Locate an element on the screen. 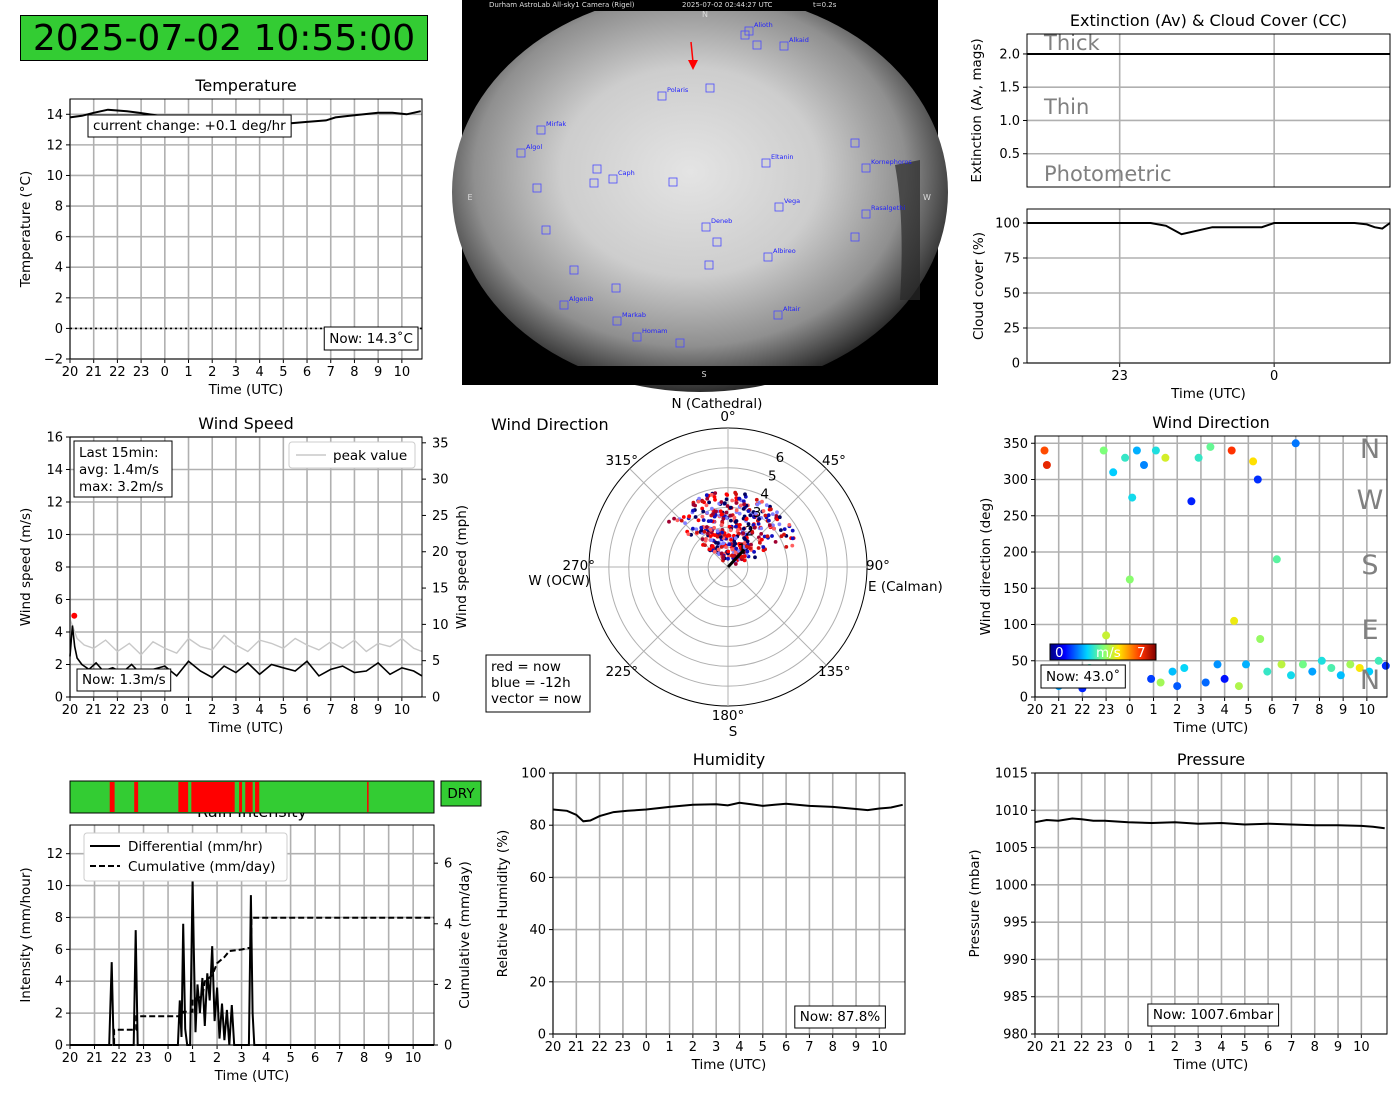 This screenshot has width=1400, height=1100. x-tick-label: 10 is located at coordinates (1361, 1047).